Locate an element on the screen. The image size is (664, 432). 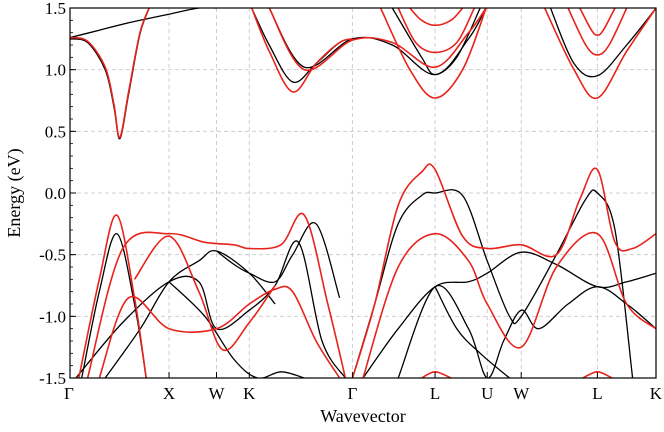
y-tick-label-3: 0.0 is located at coordinates (55, 193).